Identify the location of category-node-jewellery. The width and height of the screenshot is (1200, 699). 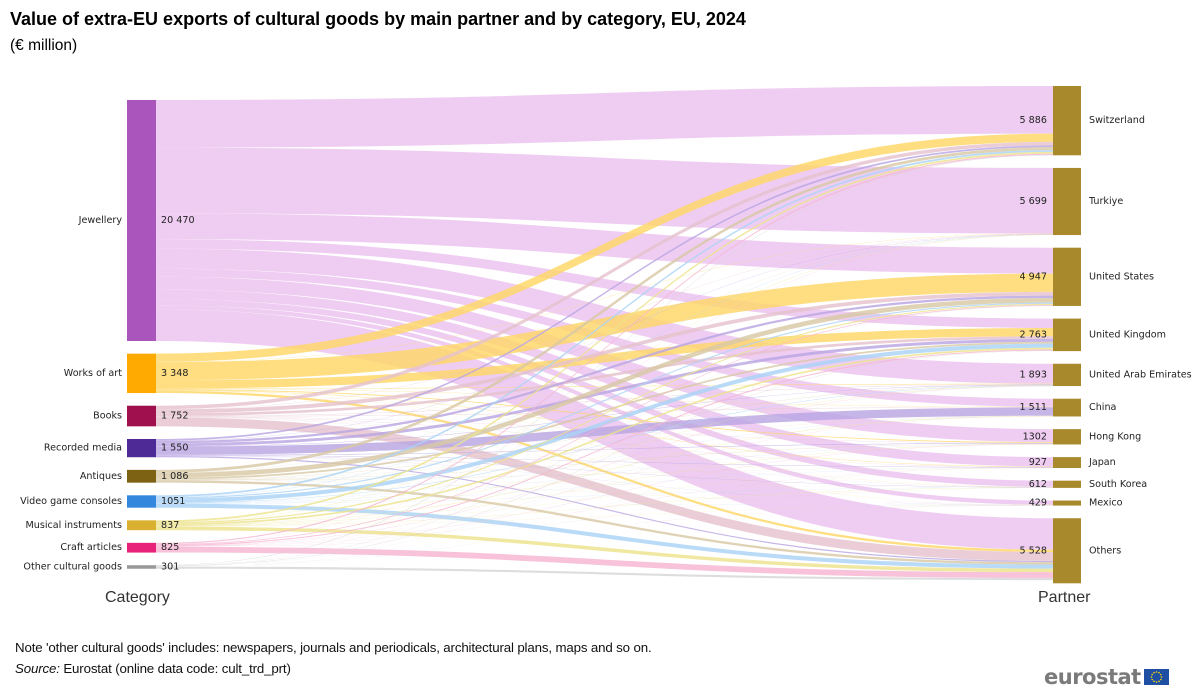
(141, 220).